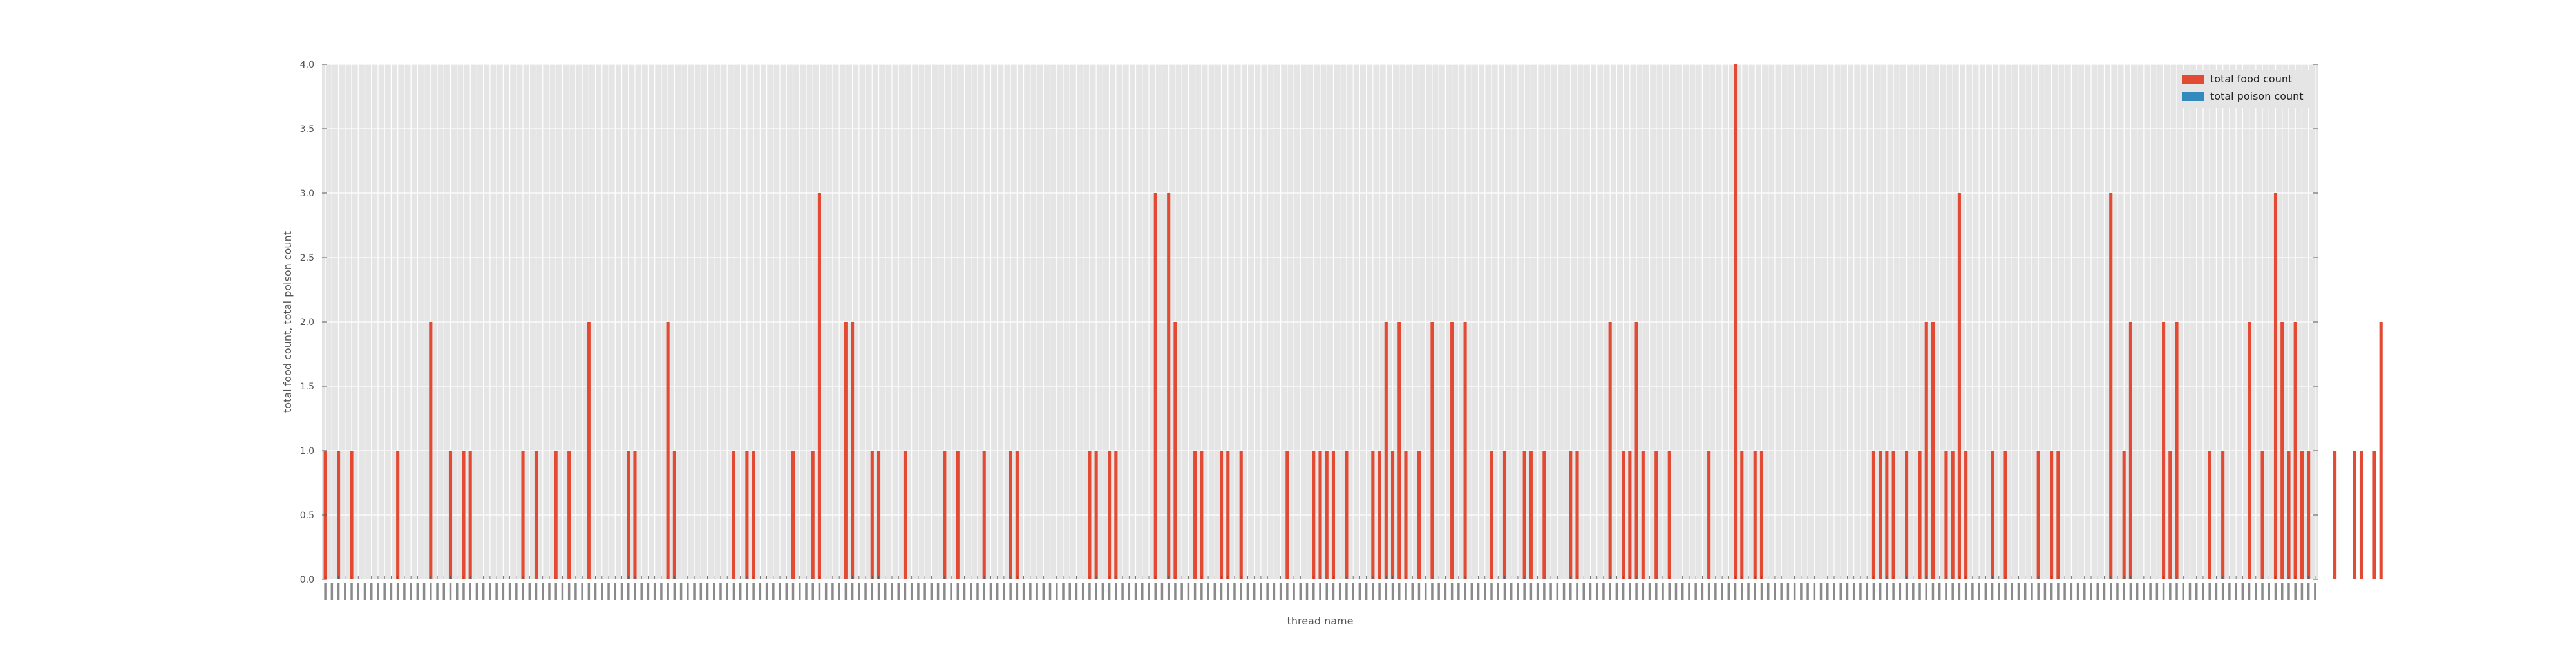  I want to click on legend: total food count total poison count, so click(2244, 89).